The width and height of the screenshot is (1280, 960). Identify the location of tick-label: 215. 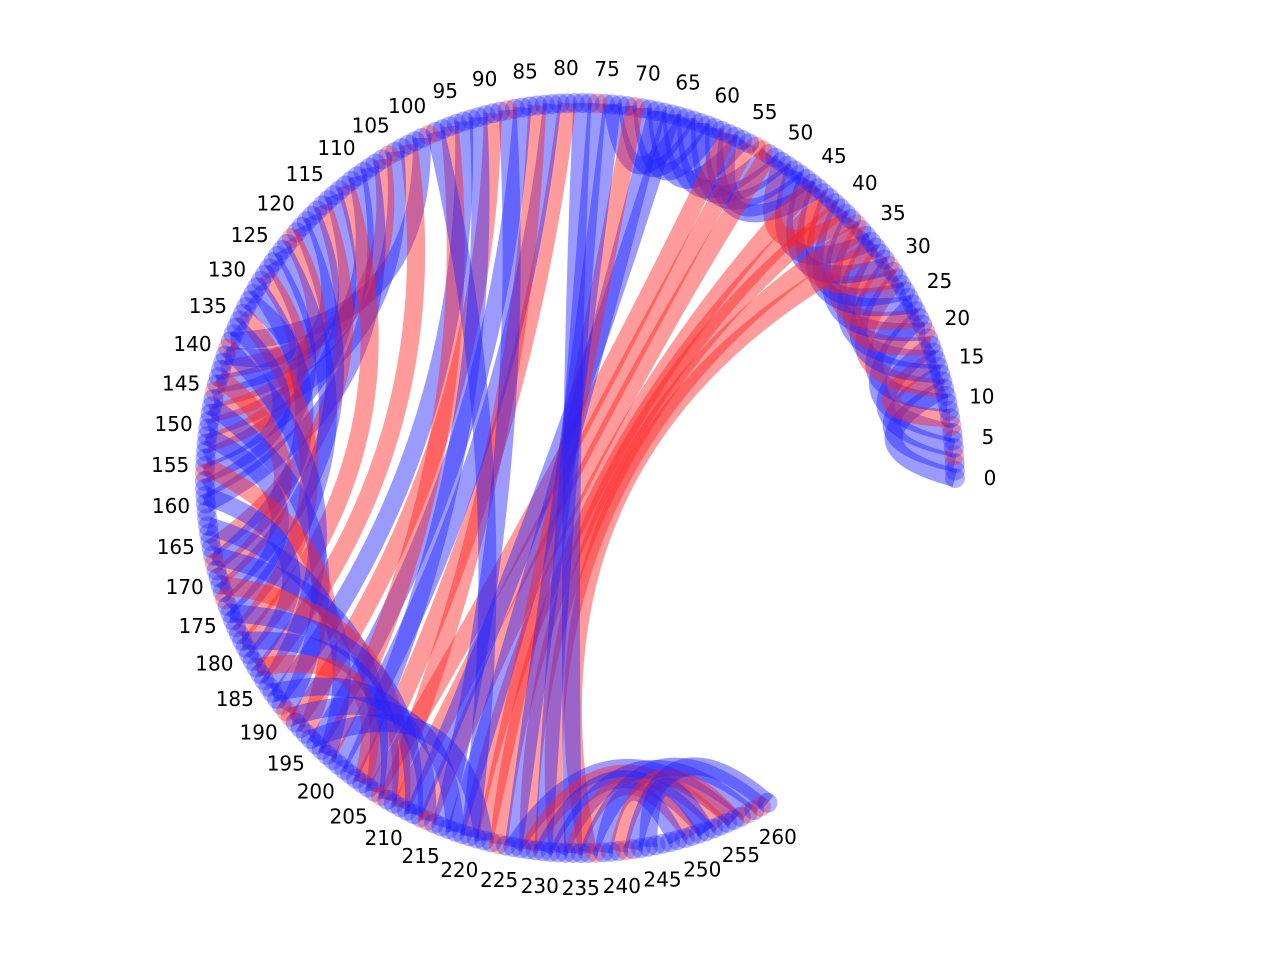
(421, 856).